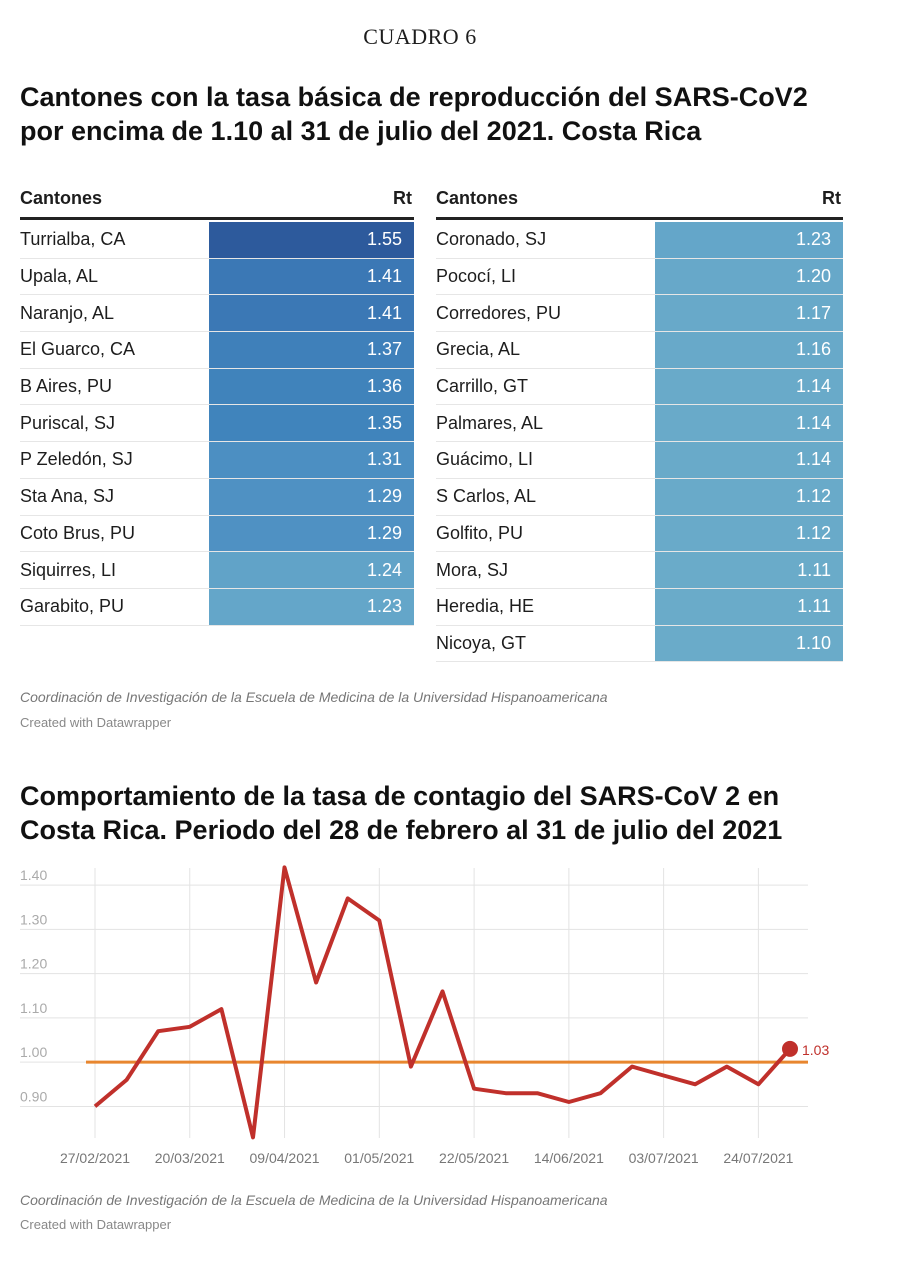 The width and height of the screenshot is (904, 1262). What do you see at coordinates (472, 569) in the screenshot?
I see `canton-name: Mora, SJ` at bounding box center [472, 569].